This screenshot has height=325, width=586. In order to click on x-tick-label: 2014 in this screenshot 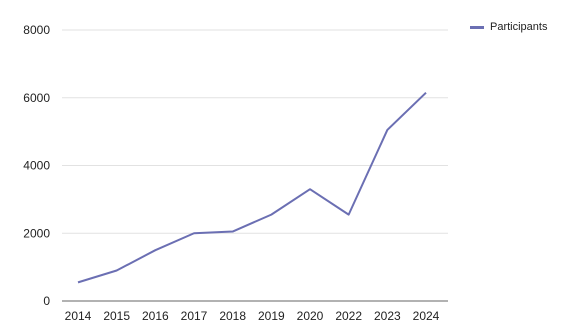, I will do `click(78, 316)`.